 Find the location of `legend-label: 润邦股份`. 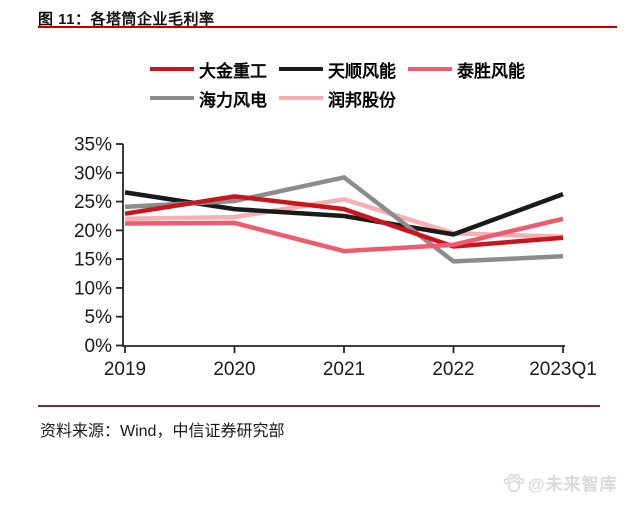

legend-label: 润邦股份 is located at coordinates (362, 100).